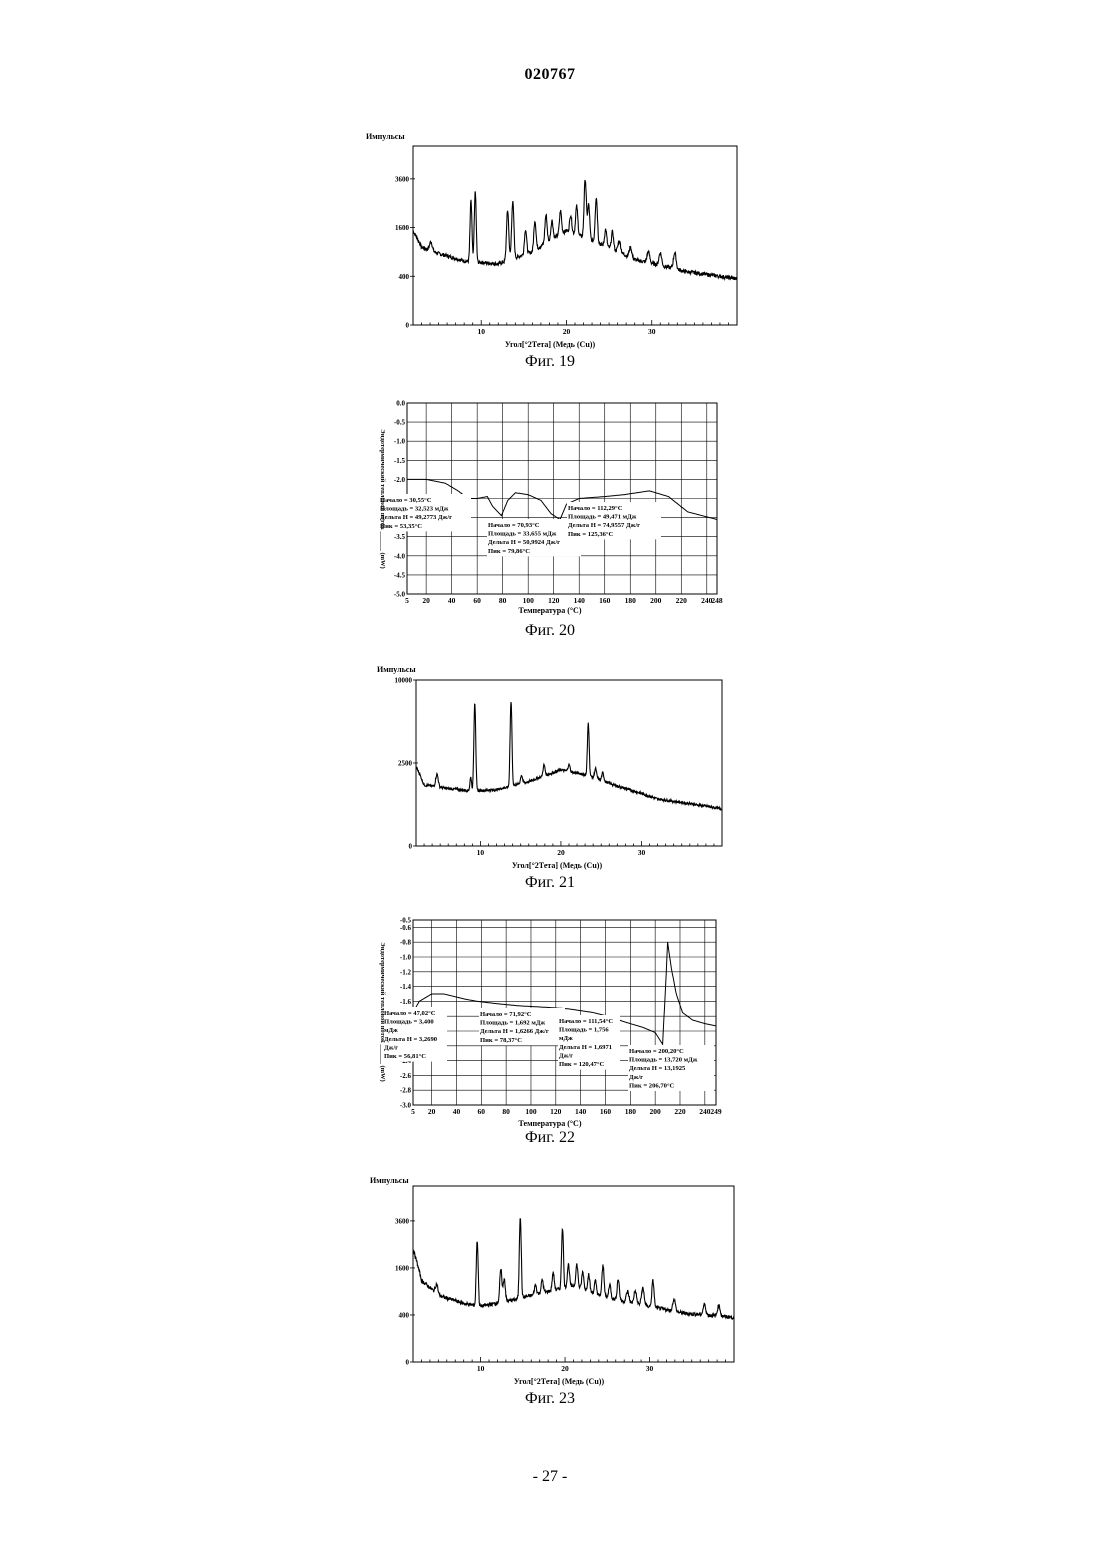  What do you see at coordinates (524, 542) in the screenshot?
I see `annotation-text: Дельта H = 50,9924 Дж/г` at bounding box center [524, 542].